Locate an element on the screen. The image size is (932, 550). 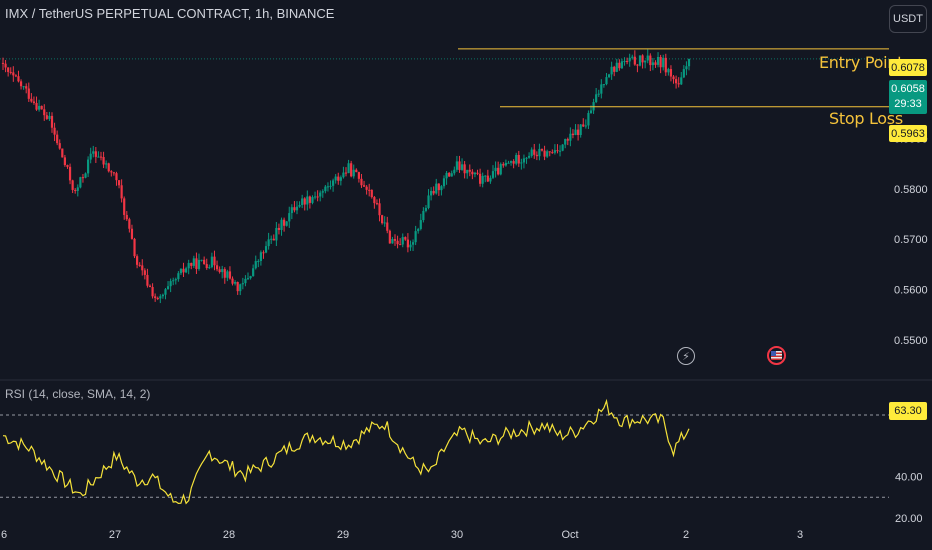
lightning-icon: ⚡︎ is located at coordinates (686, 356).